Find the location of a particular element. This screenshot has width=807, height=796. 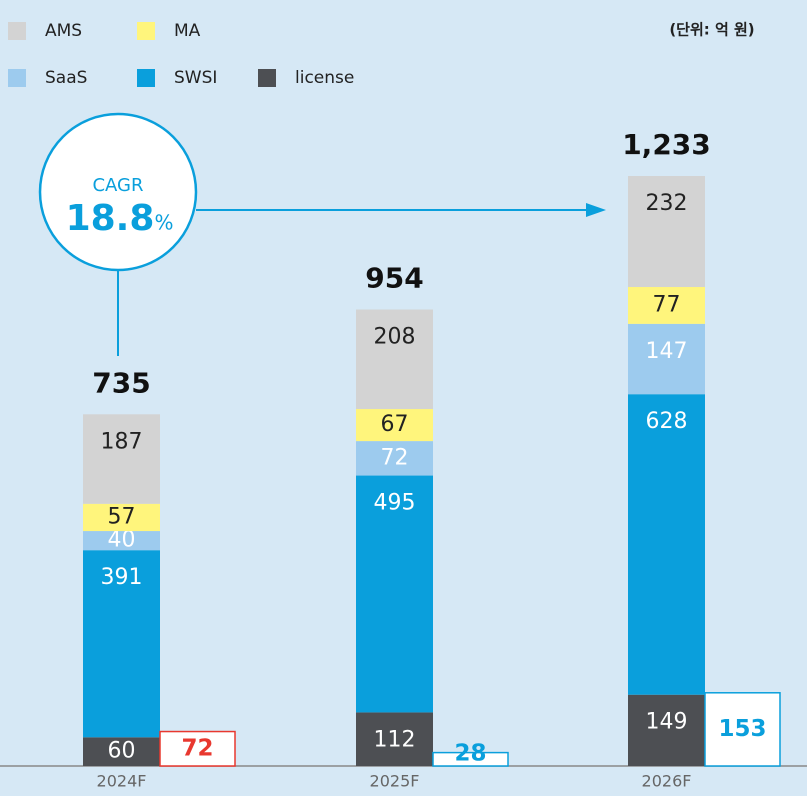

segment-label: 391 is located at coordinates (122, 577).